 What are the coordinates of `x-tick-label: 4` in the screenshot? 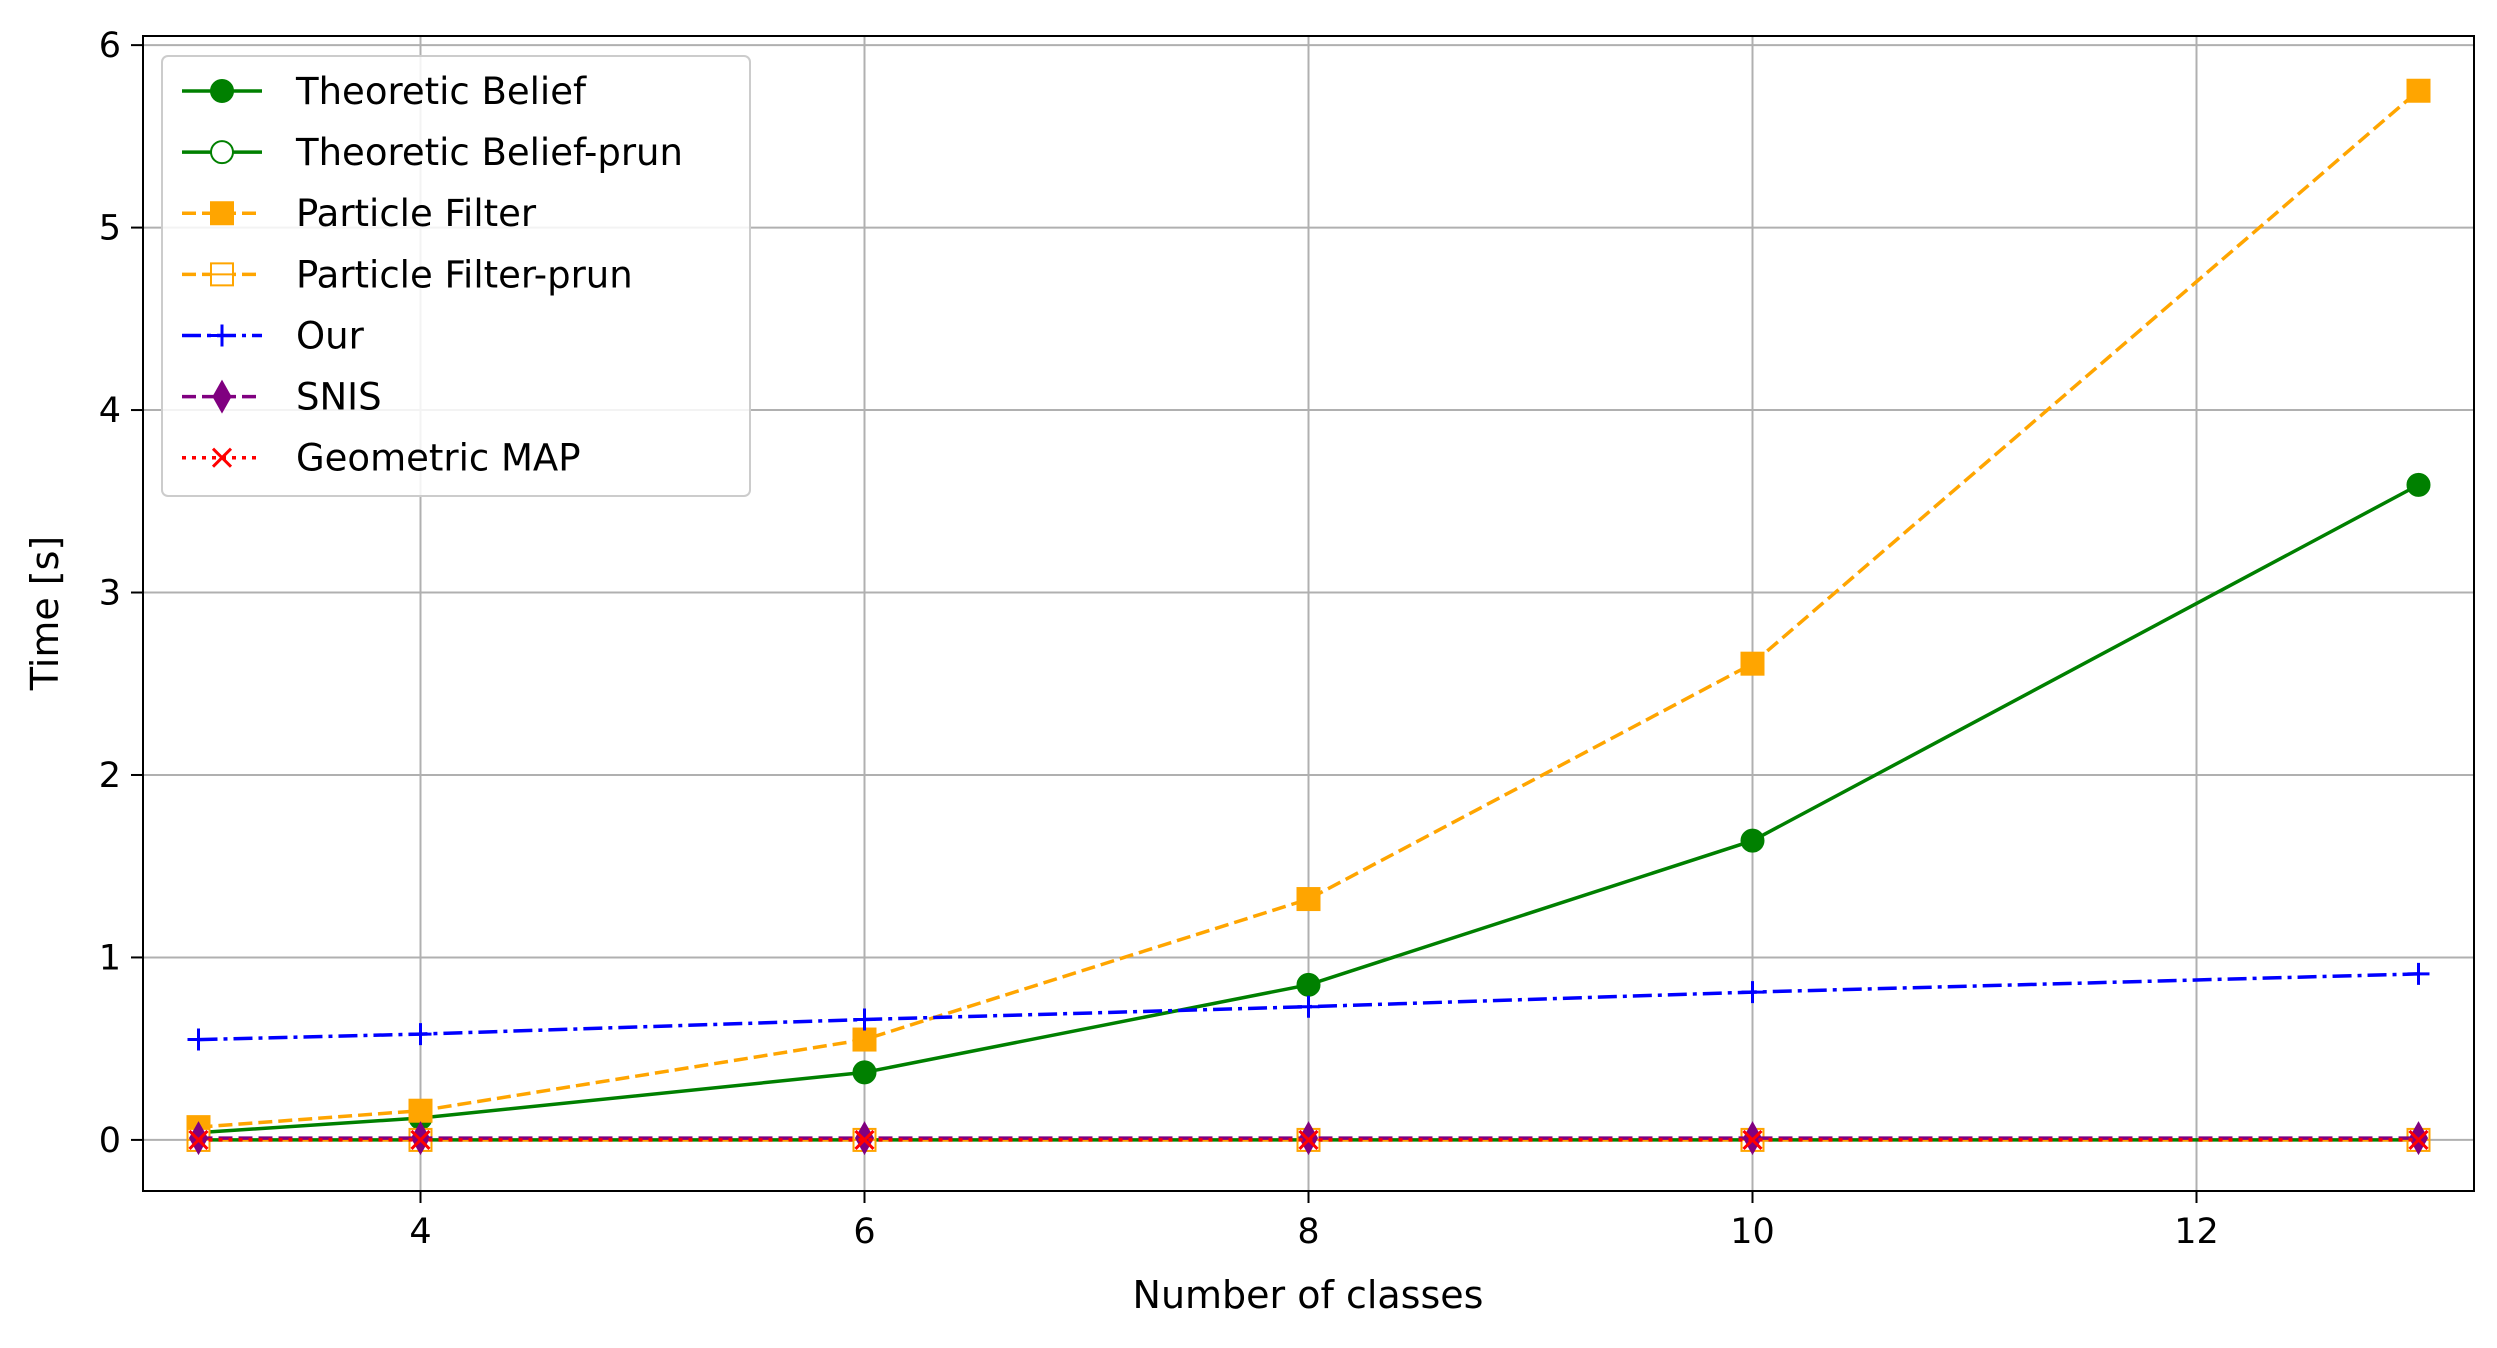 It's located at (420, 1232).